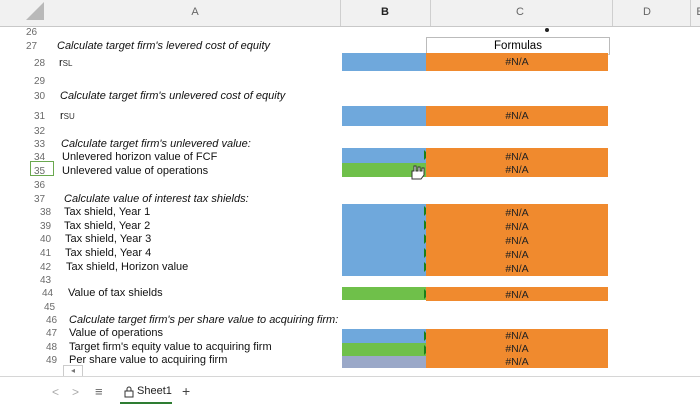 This screenshot has width=700, height=407. I want to click on input-cell-b47, so click(385, 336).